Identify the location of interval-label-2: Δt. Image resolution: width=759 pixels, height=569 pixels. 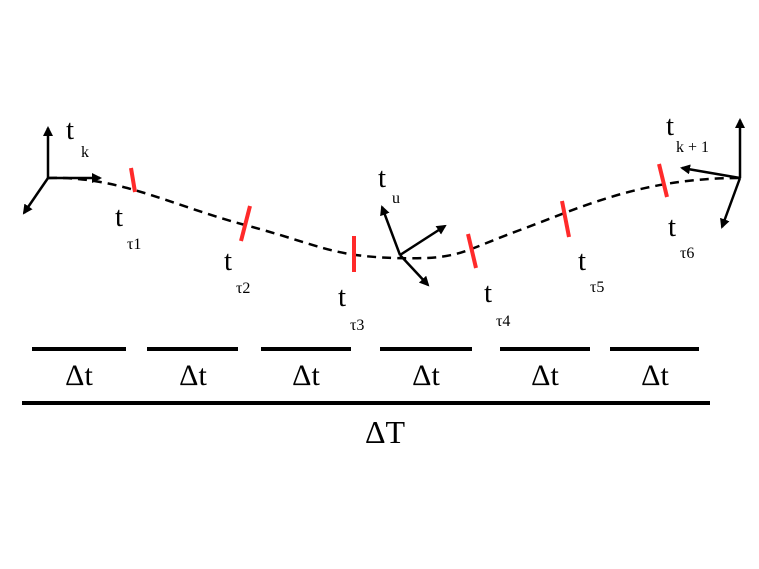
(193, 375).